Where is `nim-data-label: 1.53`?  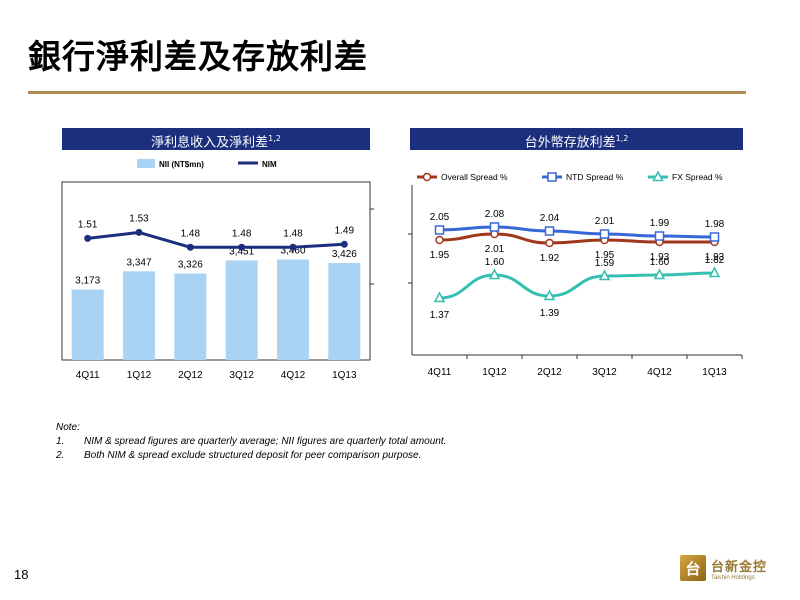
nim-data-label: 1.53 is located at coordinates (139, 218).